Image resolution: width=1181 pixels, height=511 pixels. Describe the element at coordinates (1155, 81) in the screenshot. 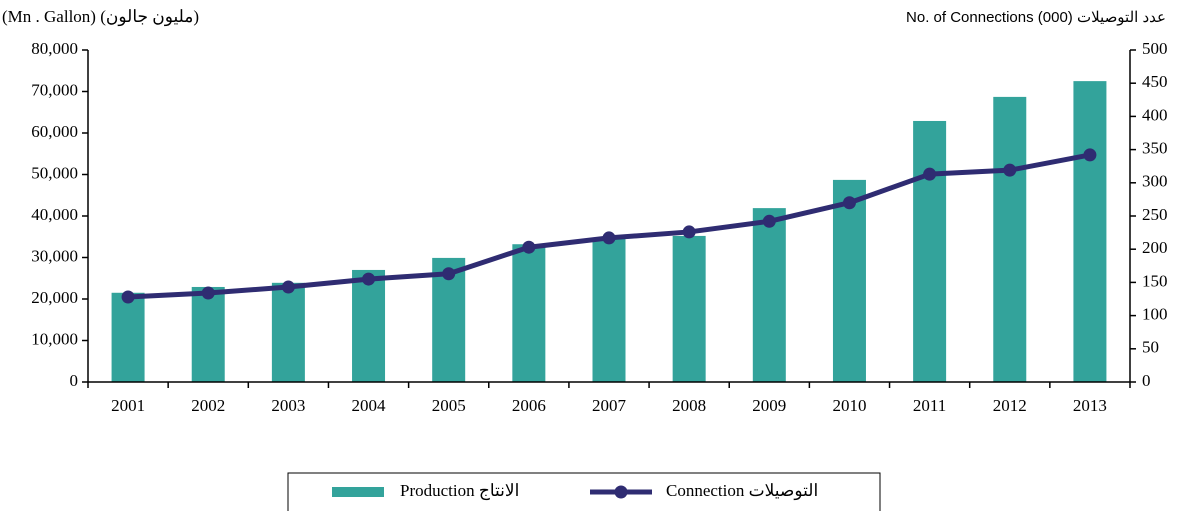

I see `y2-tick-label: 450` at that location.